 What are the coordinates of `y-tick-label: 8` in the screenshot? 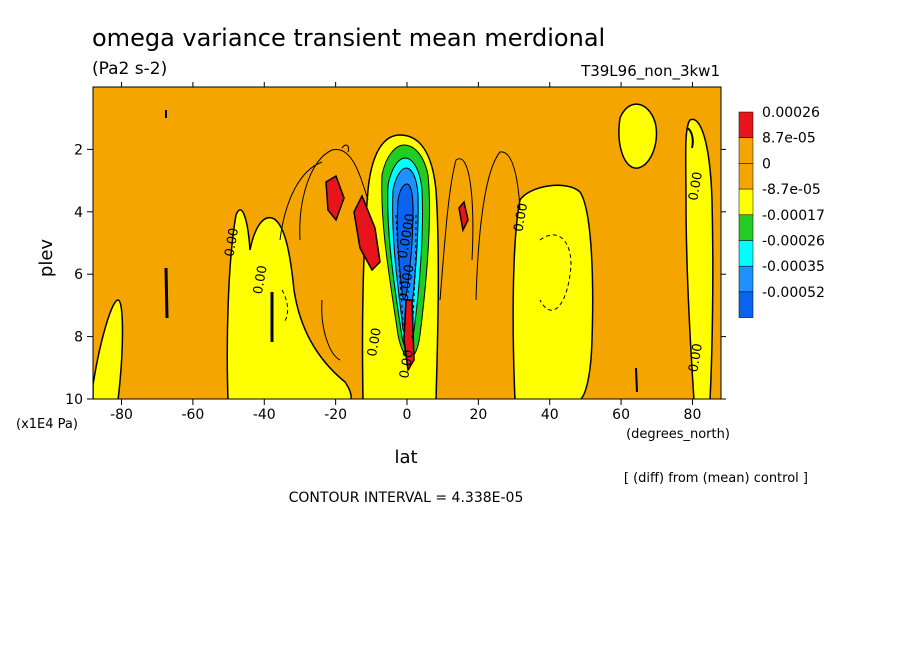 It's located at (78, 338).